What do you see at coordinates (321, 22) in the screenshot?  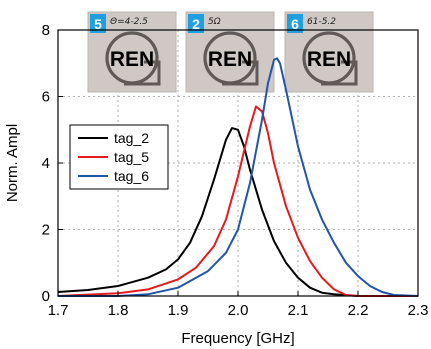 I see `photo-note: 61-5.2` at bounding box center [321, 22].